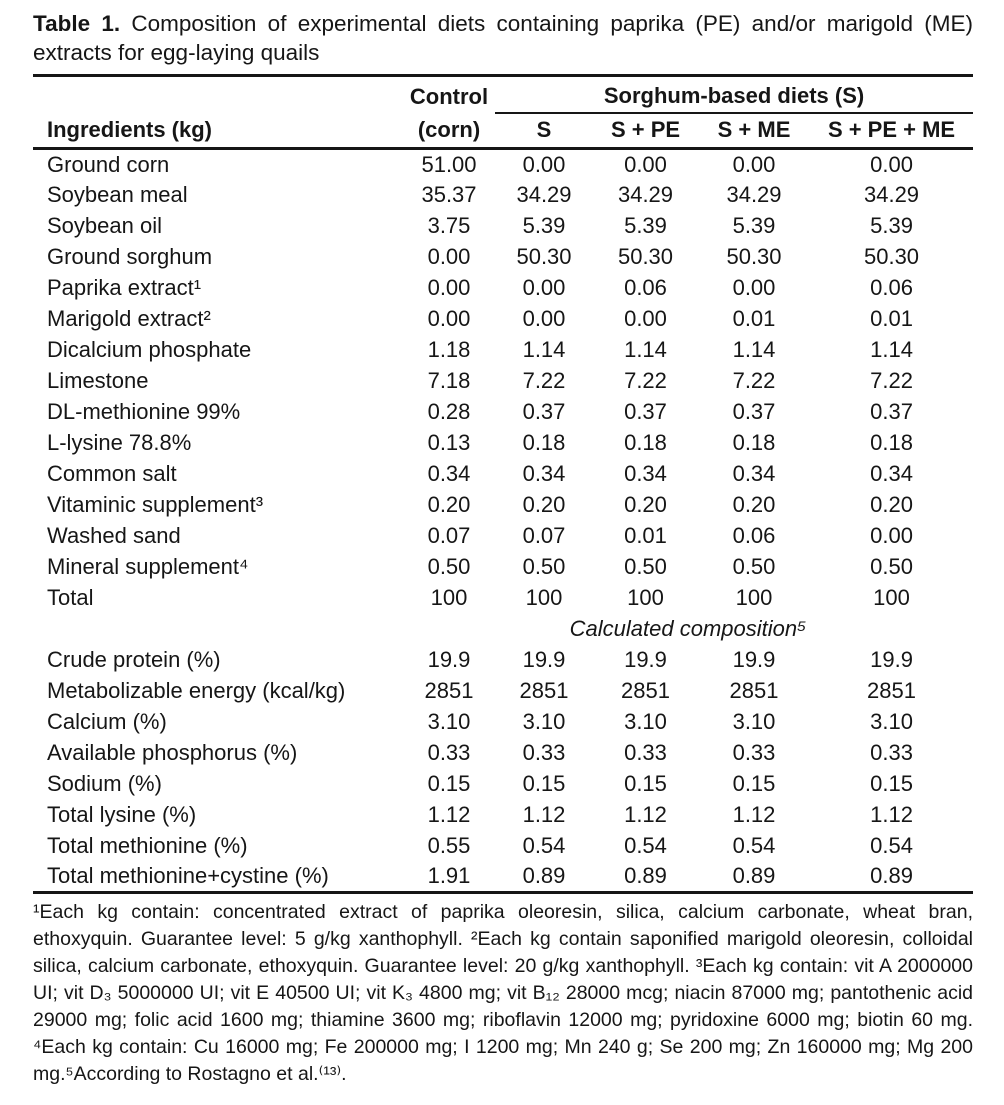 Image resolution: width=1004 pixels, height=1105 pixels. I want to click on ingredient-name: Dicalcium phosphate, so click(149, 349).